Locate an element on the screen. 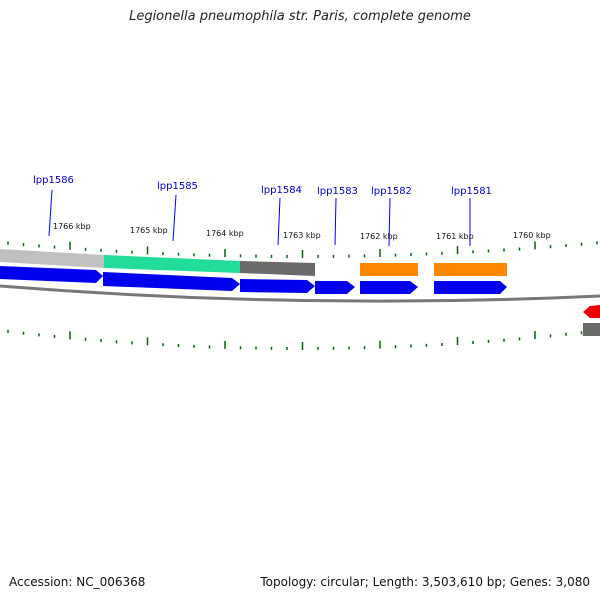 The height and width of the screenshot is (600, 600). callout-line-lpp1585 is located at coordinates (174, 218).